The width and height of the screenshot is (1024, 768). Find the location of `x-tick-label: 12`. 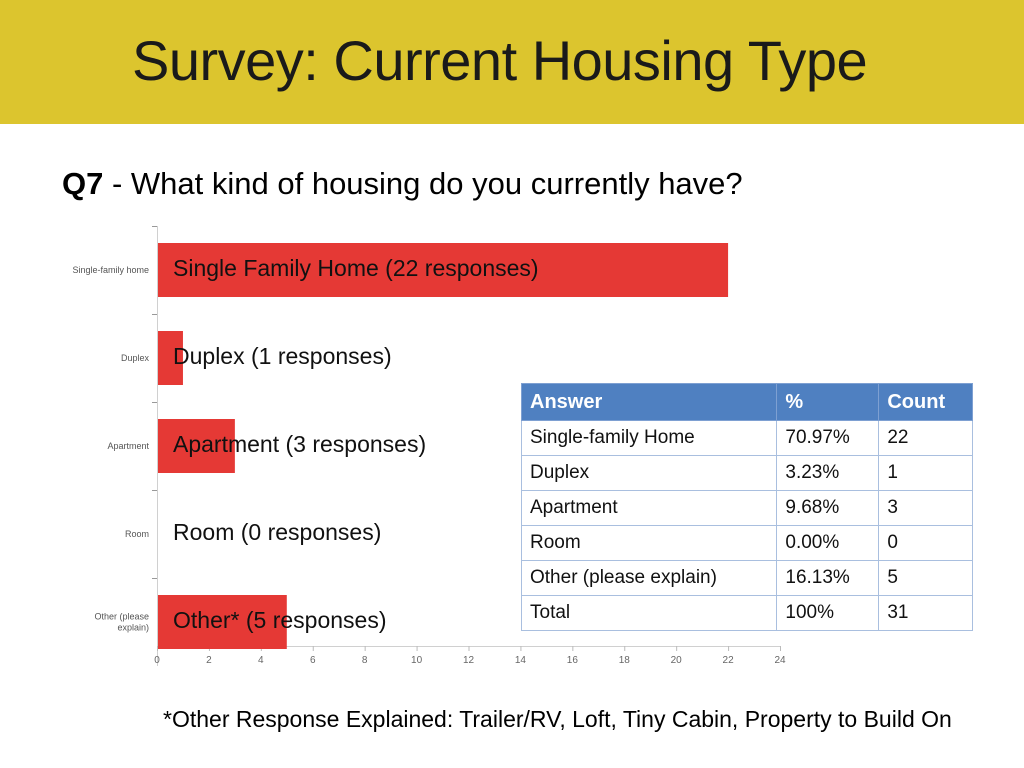

x-tick-label: 12 is located at coordinates (469, 660).